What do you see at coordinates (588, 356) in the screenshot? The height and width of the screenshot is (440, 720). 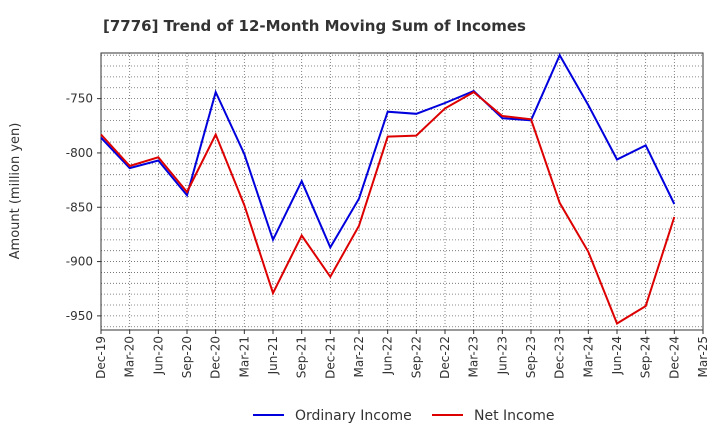 I see `x-tick-label: Mar-24` at bounding box center [588, 356].